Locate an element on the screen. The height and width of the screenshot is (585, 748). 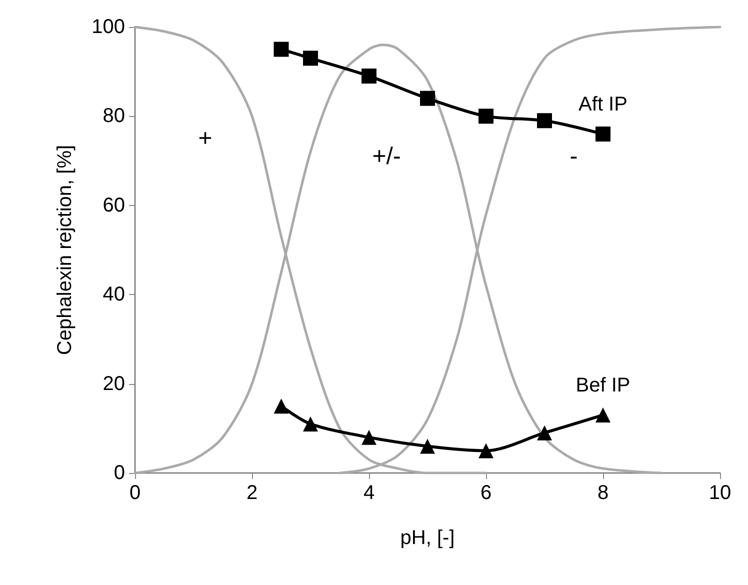
annotation: +/- is located at coordinates (386, 156).